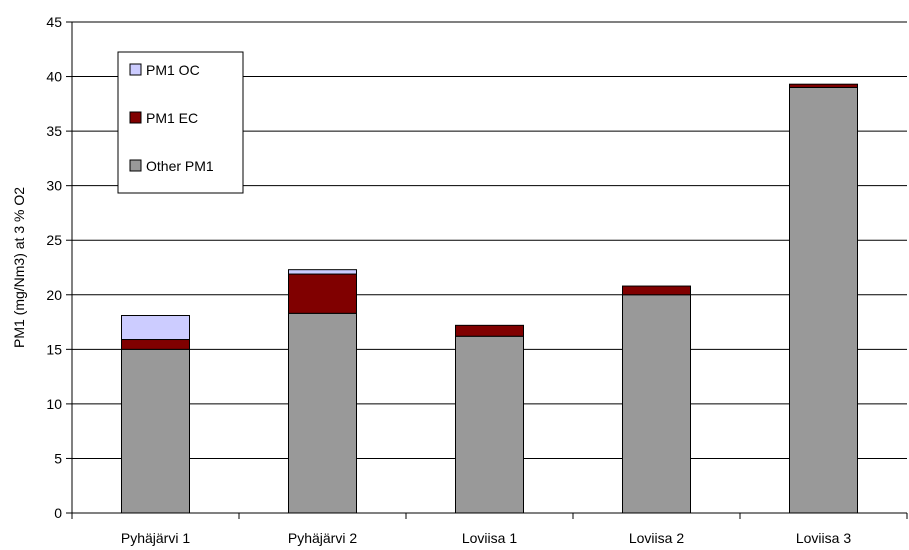 This screenshot has height=550, width=909. Describe the element at coordinates (58, 513) in the screenshot. I see `y-tick-label: 0` at that location.